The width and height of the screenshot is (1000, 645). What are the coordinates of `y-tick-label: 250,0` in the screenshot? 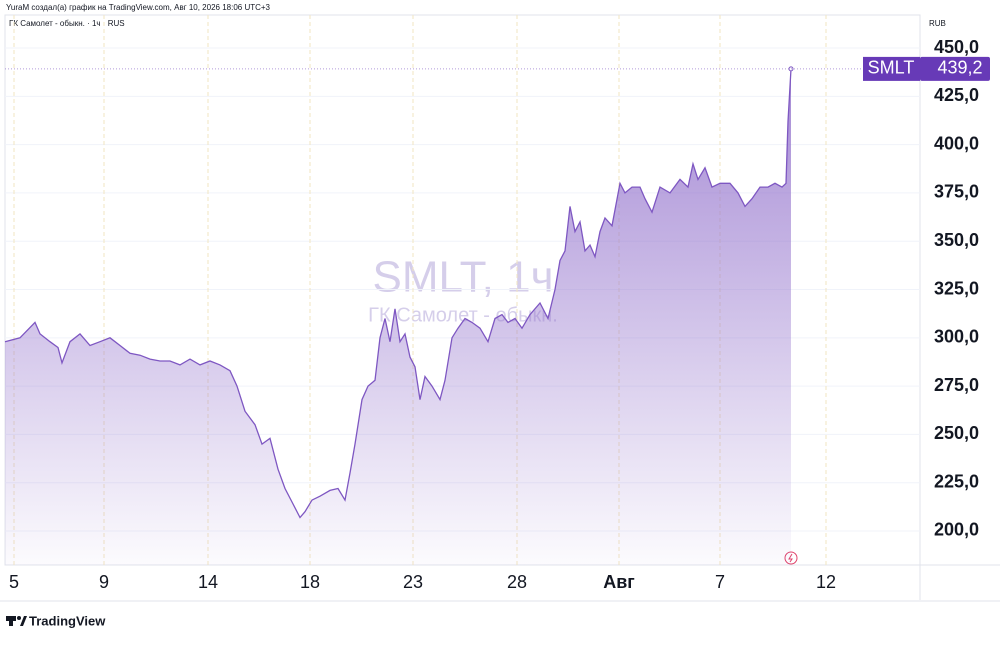 It's located at (956, 433).